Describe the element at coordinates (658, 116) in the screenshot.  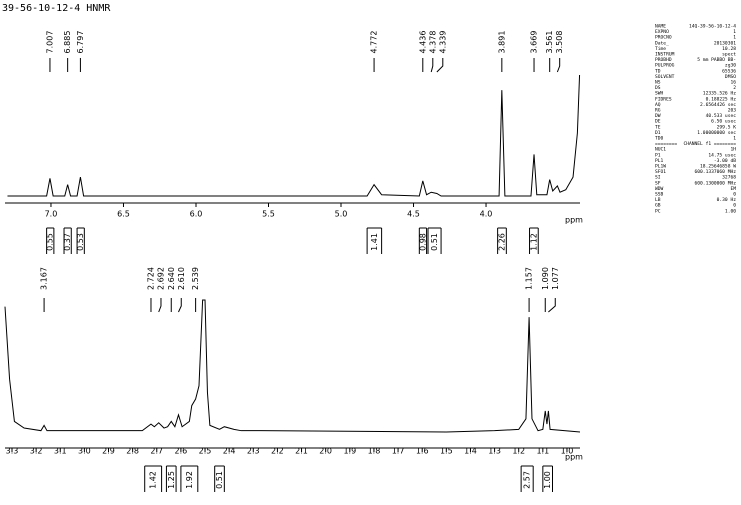
I see `param-key: DW` at that location.